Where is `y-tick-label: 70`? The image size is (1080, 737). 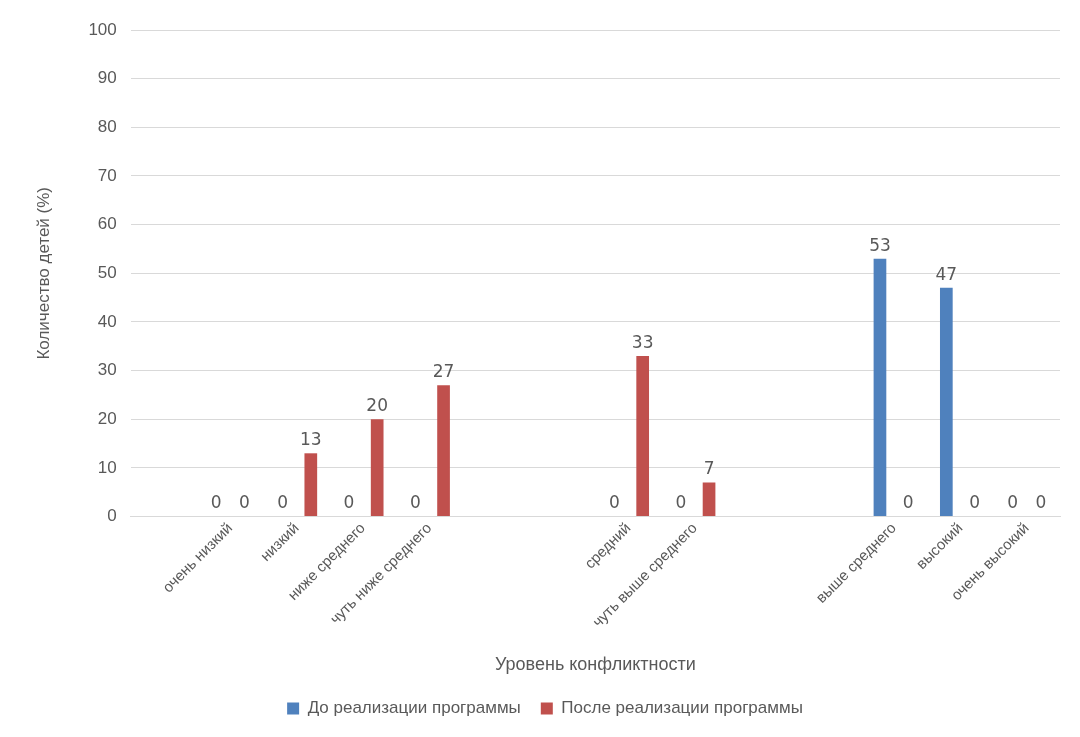
y-tick-label: 70 is located at coordinates (107, 175).